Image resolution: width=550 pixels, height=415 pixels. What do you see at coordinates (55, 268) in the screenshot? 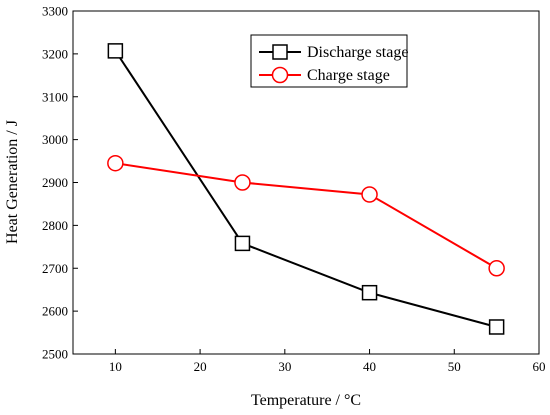
I see `y-tick-label: 2700` at bounding box center [55, 268].